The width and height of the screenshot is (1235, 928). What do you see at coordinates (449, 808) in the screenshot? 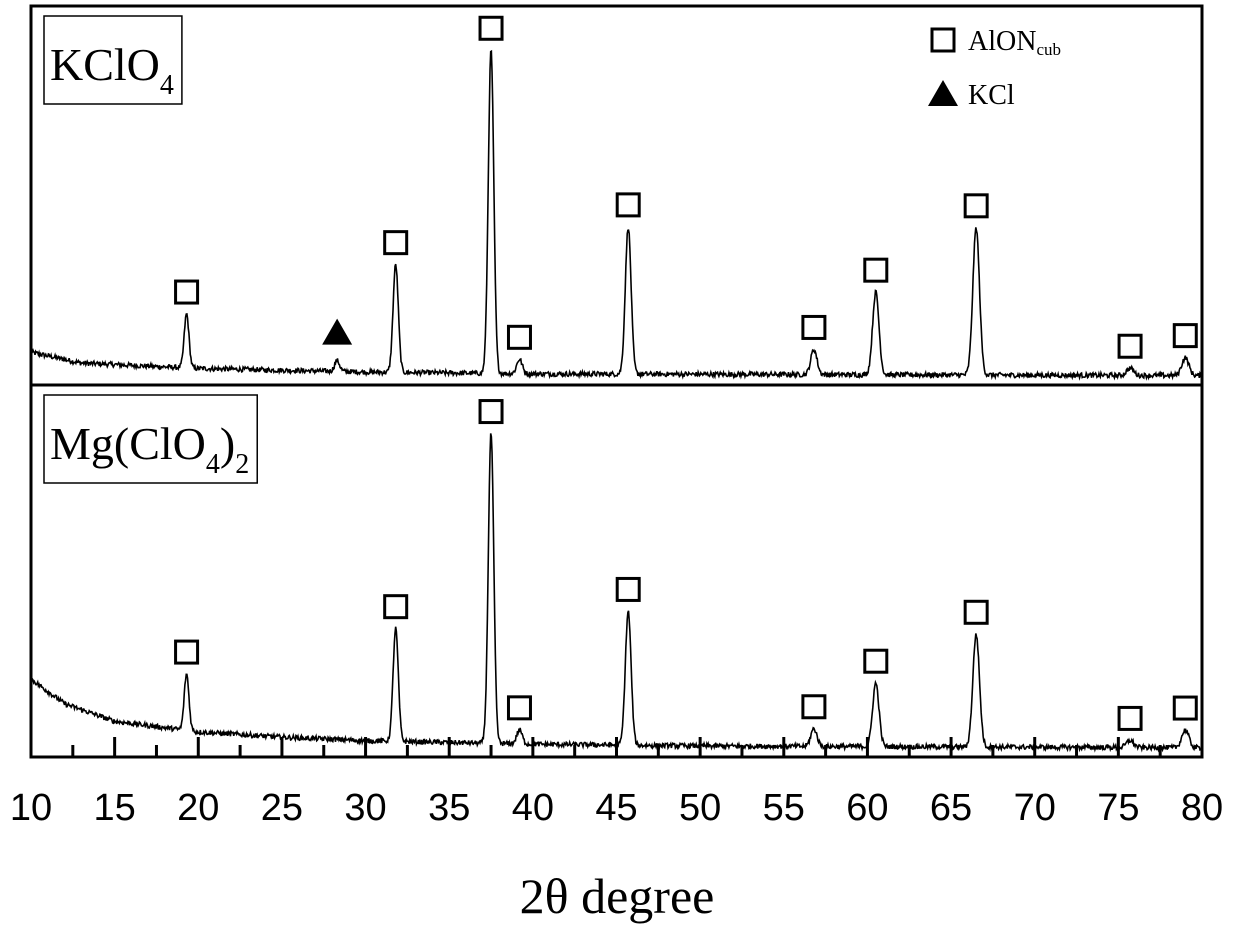
I see `x-tick-label: 35` at bounding box center [449, 808].